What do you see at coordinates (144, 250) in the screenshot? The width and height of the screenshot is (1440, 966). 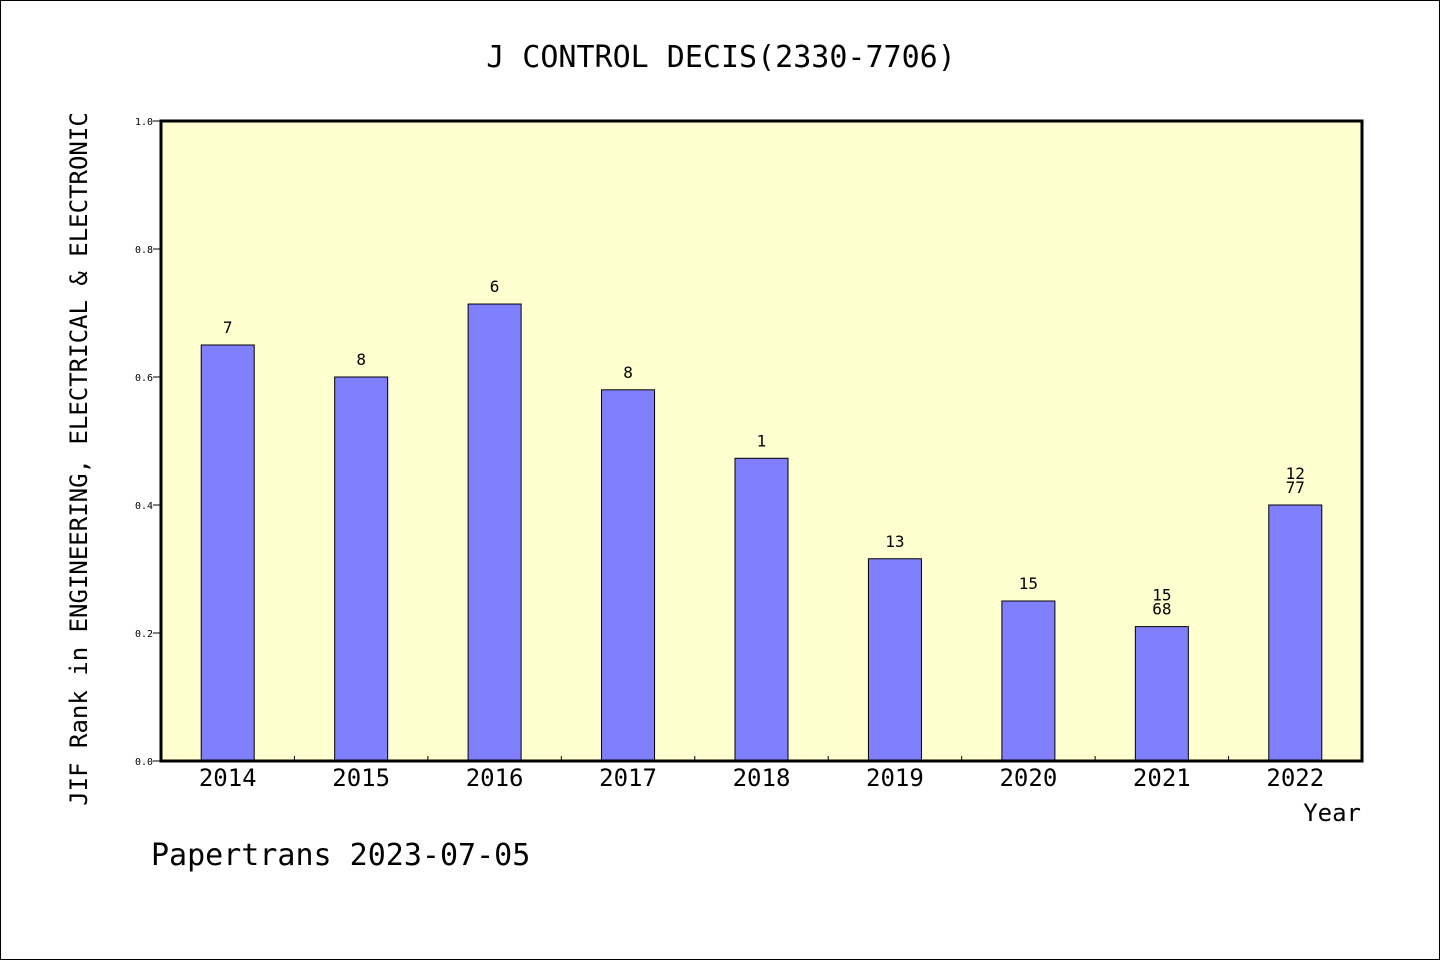 I see `y-tick-label: 0.8` at bounding box center [144, 250].